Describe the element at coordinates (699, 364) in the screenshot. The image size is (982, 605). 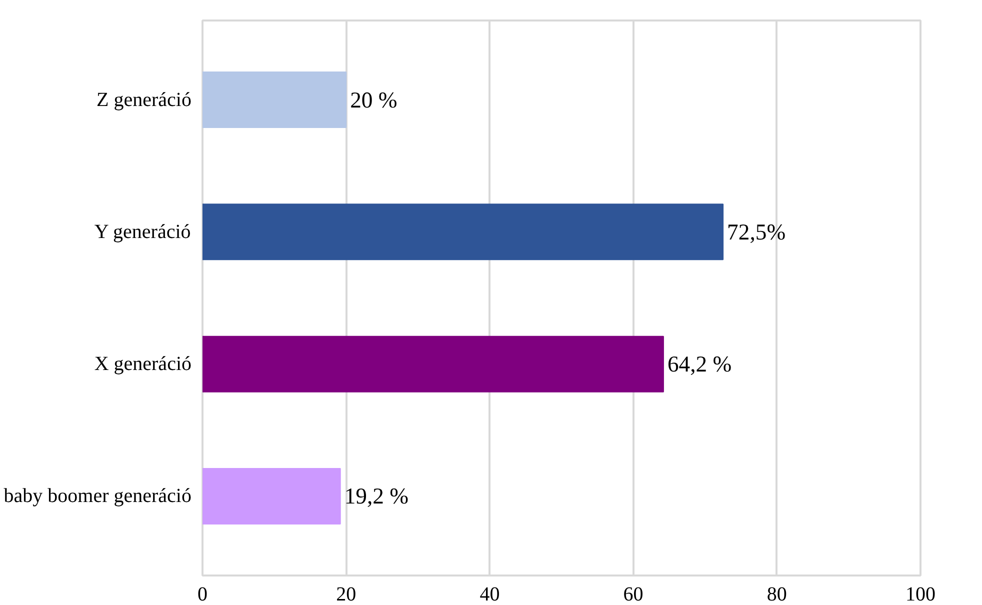
I see `data-label: 64,2 %` at that location.